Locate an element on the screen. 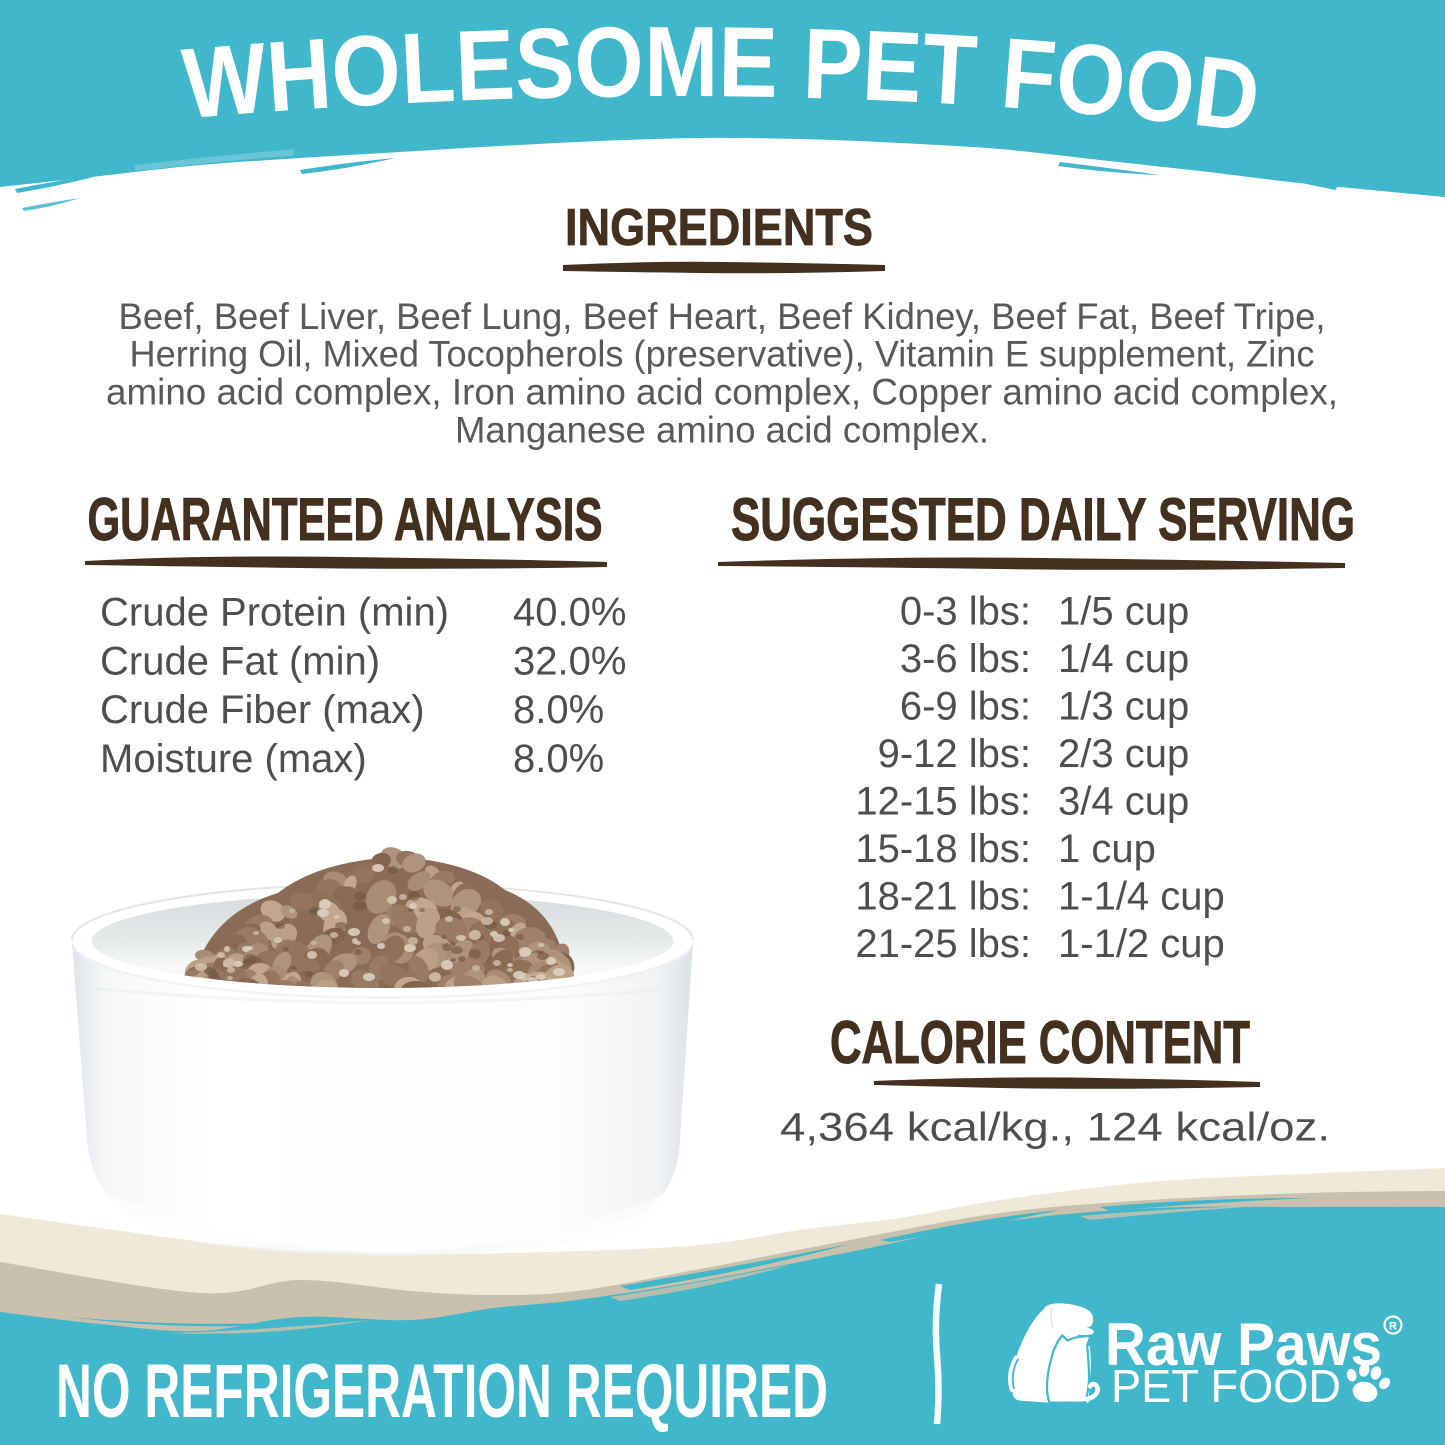 The image size is (1445, 1445). svg-text: 3-6 lbs: is located at coordinates (965, 659).